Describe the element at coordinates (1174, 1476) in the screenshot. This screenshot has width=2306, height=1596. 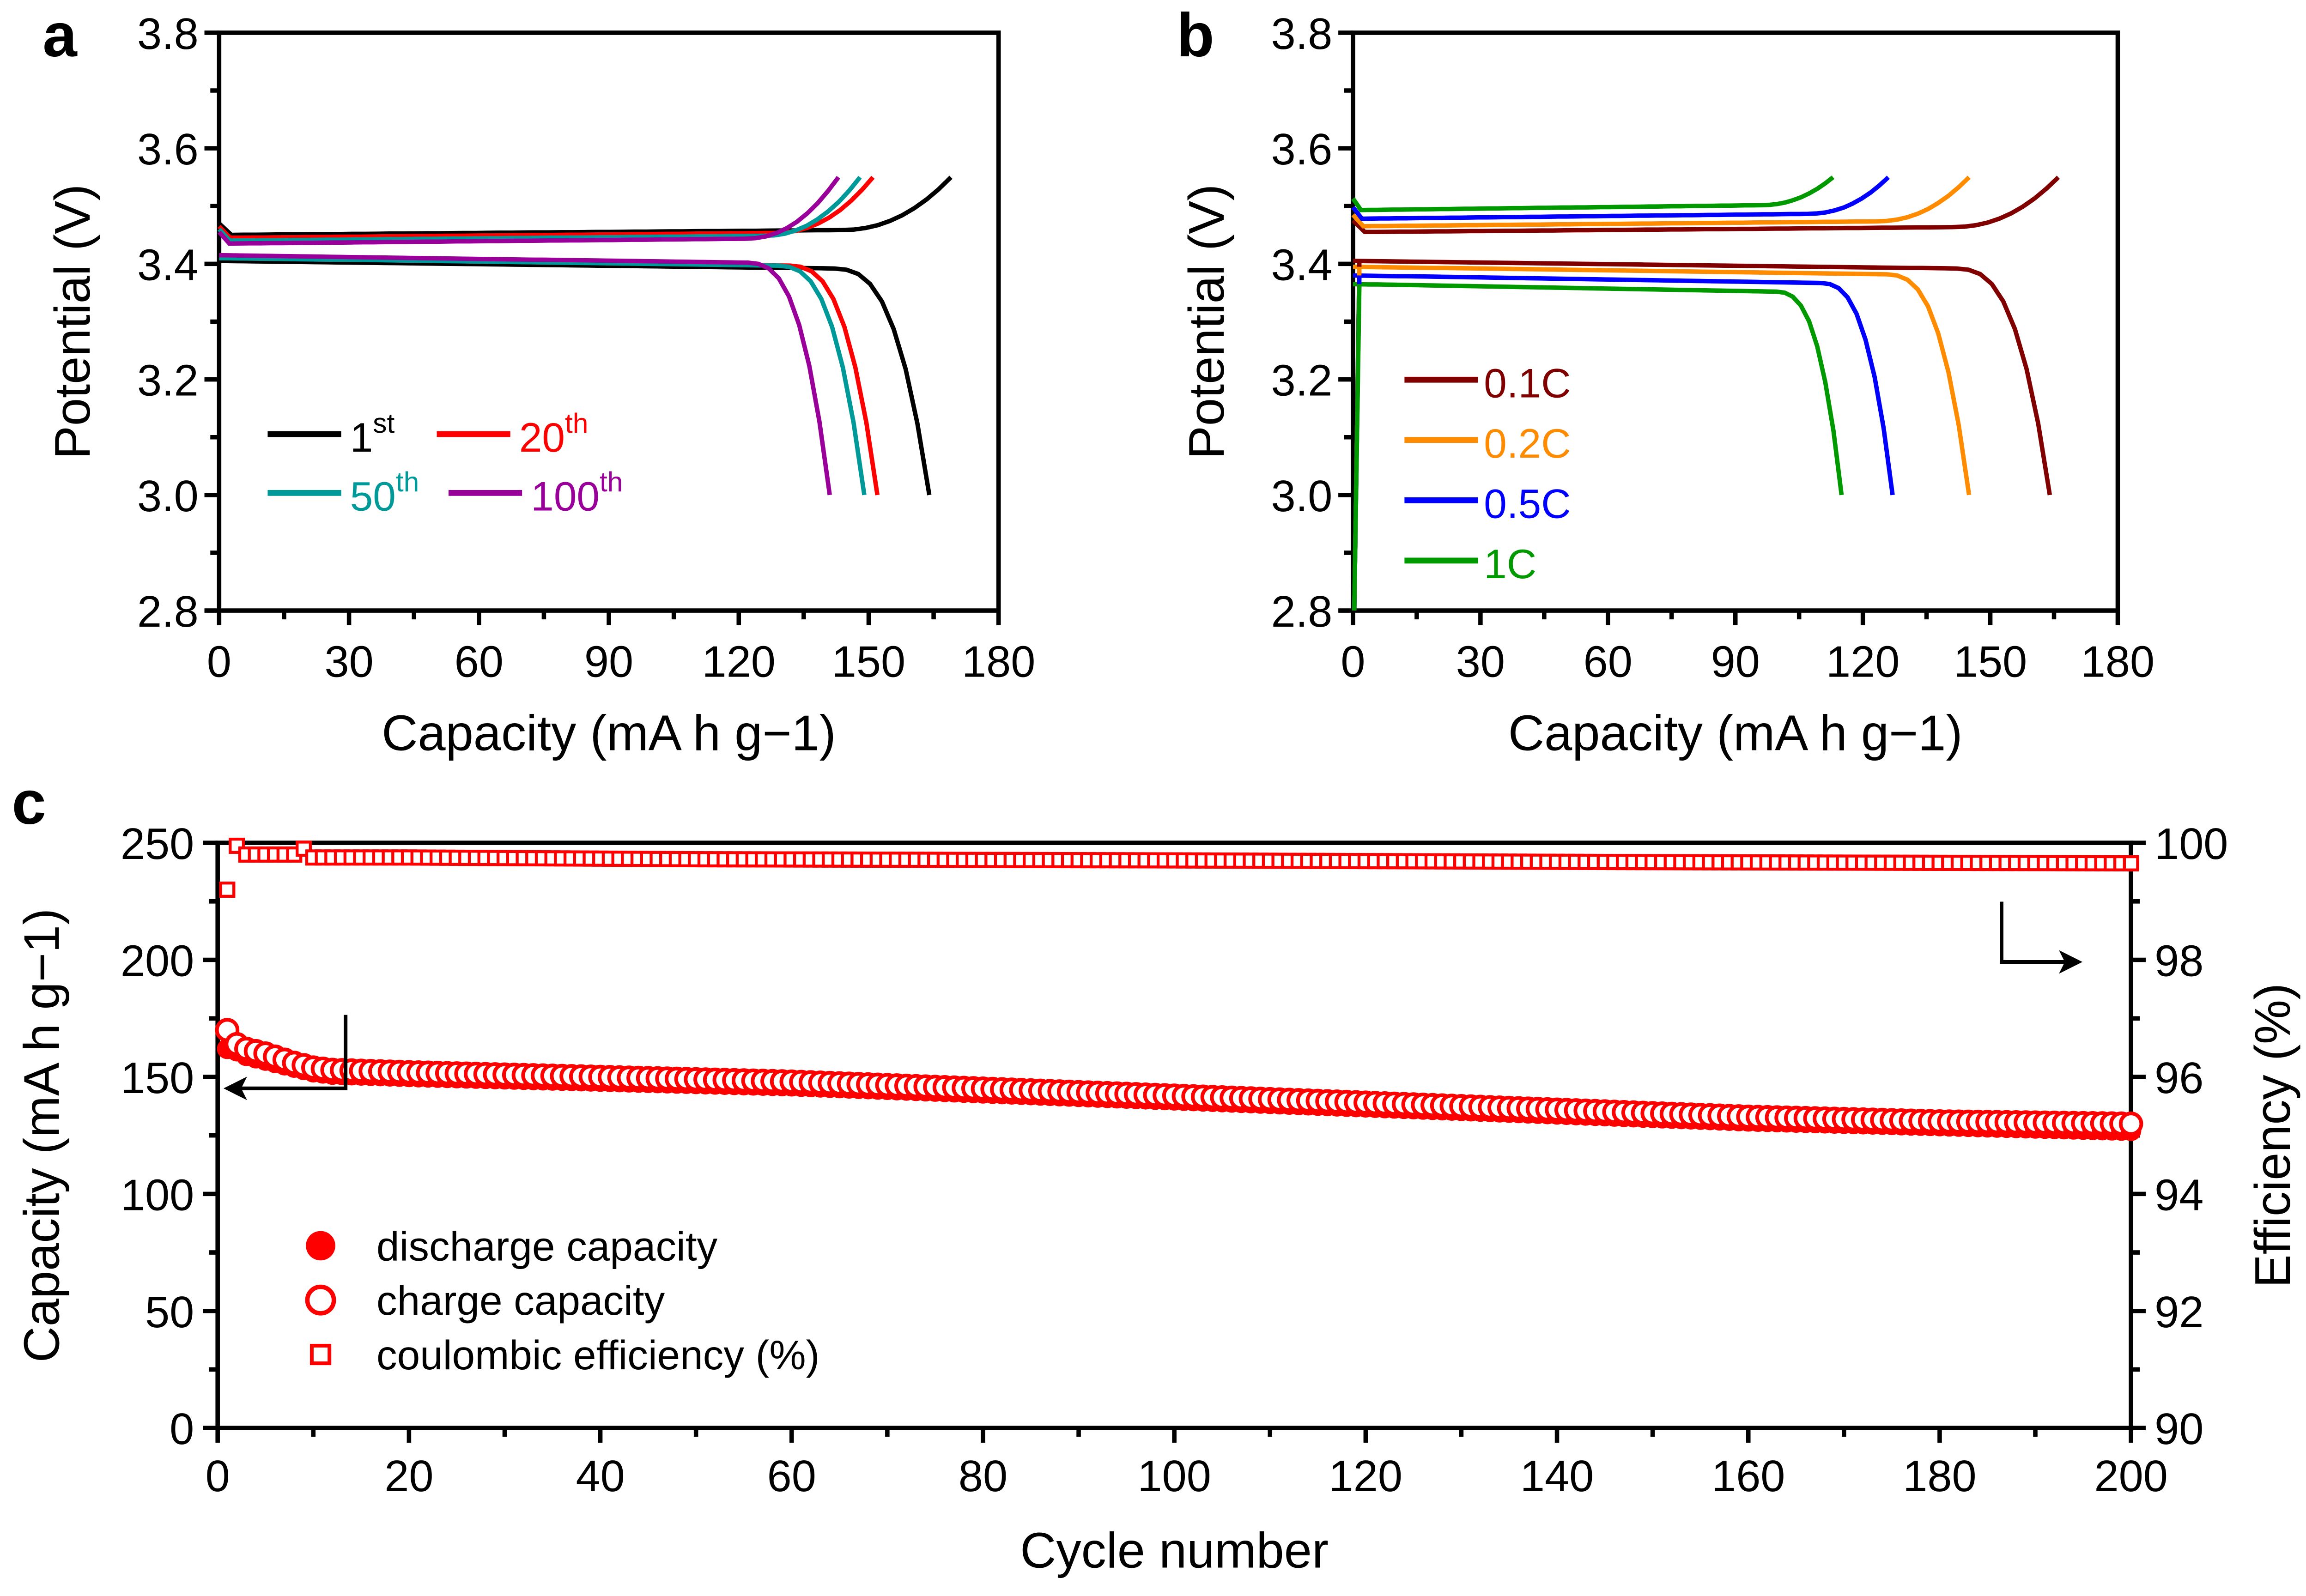
I see `x-tick-label: 100` at that location.